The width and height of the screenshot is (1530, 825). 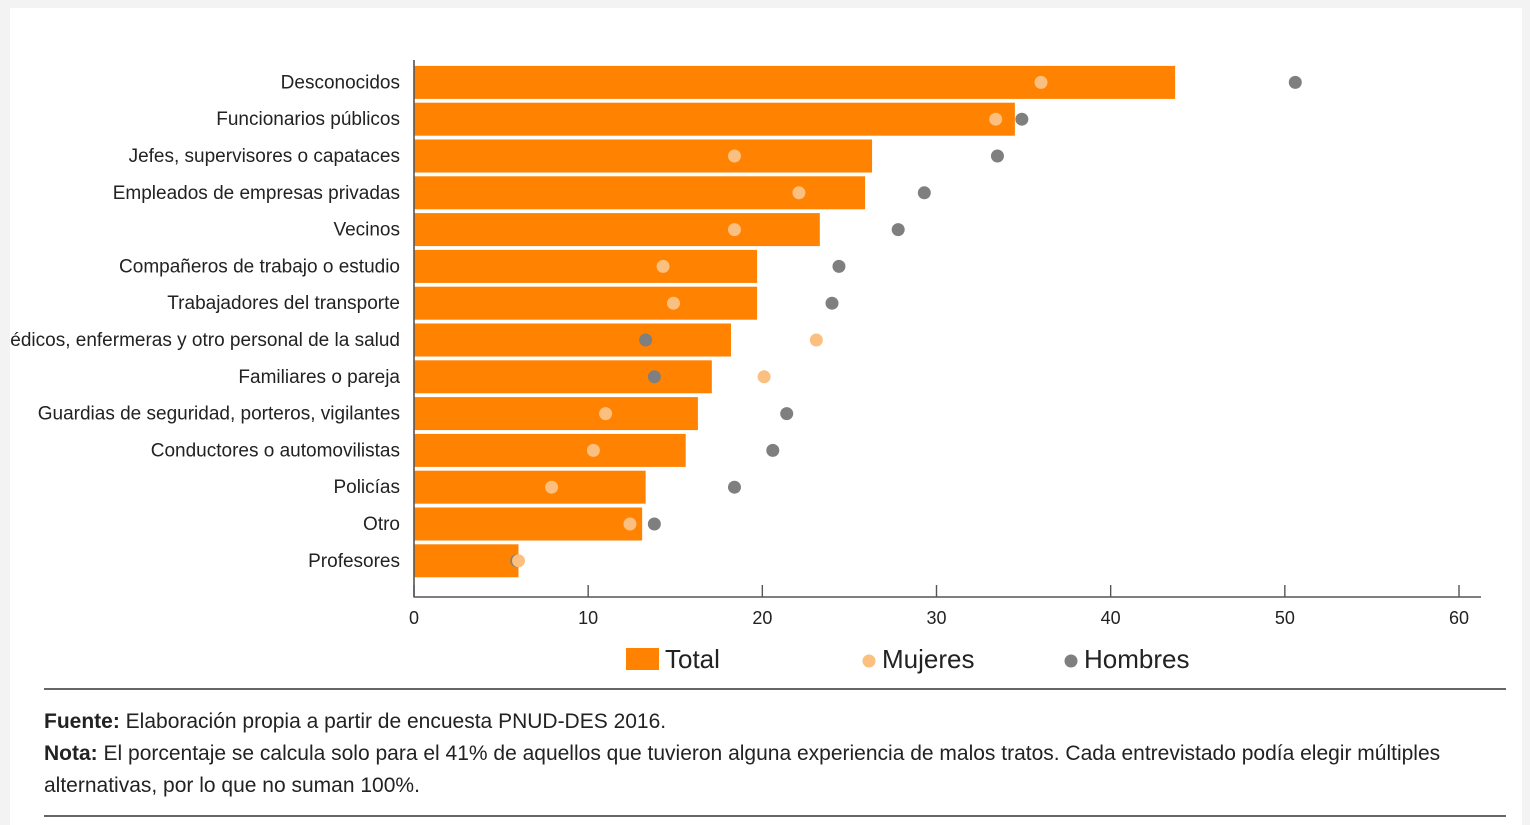 What do you see at coordinates (640, 193) in the screenshot?
I see `bar-total-empleados-de-empresas-privadas` at bounding box center [640, 193].